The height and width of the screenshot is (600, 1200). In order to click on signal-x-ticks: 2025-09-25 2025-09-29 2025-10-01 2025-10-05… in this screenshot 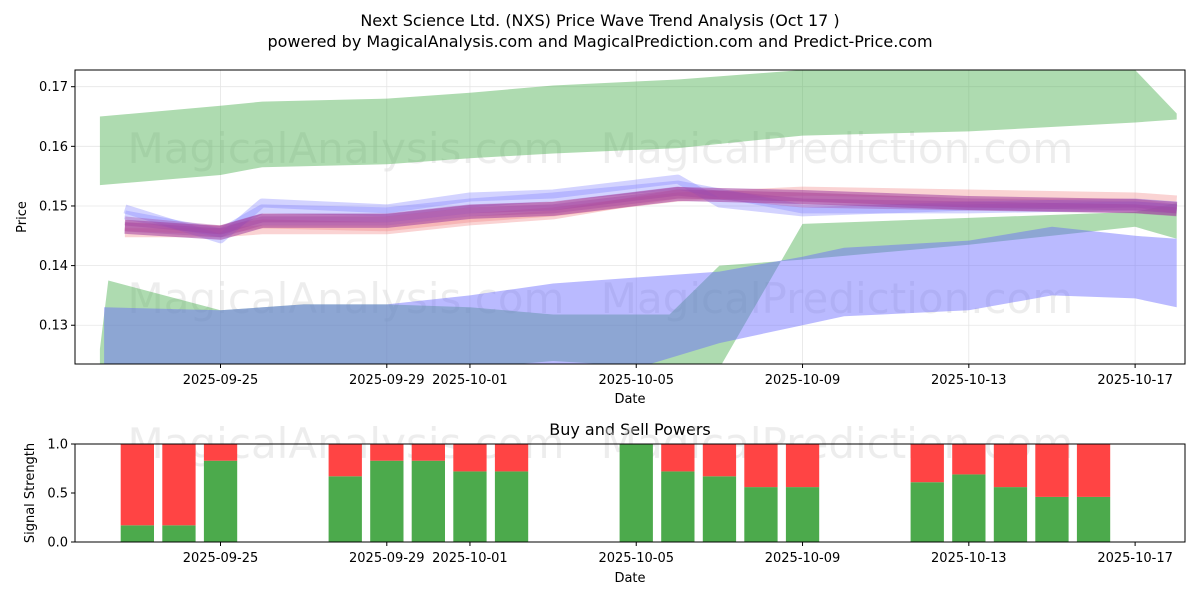, I will do `click(678, 554)`.